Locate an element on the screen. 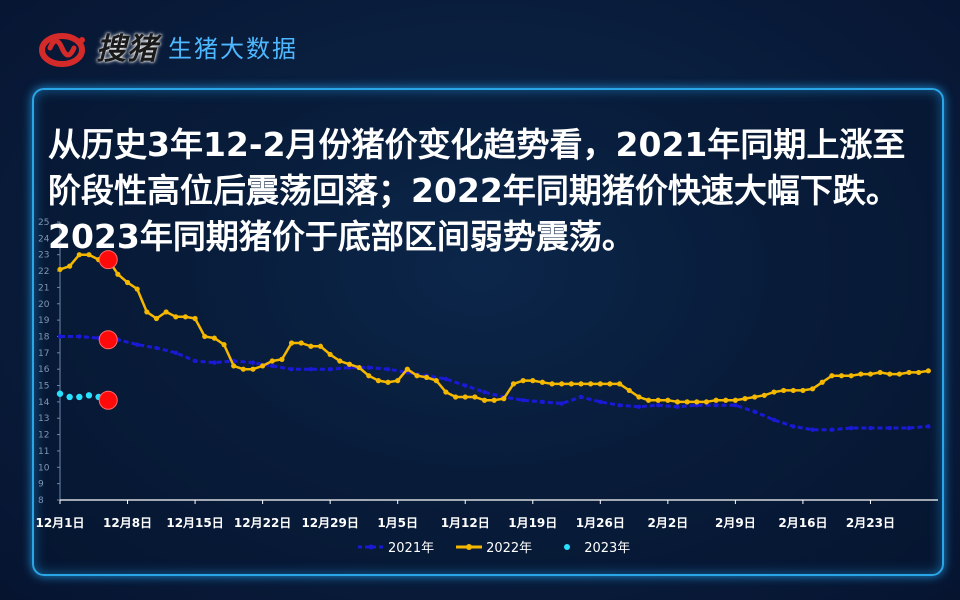 The width and height of the screenshot is (960, 600). brand-name: 搜猪 is located at coordinates (127, 49).